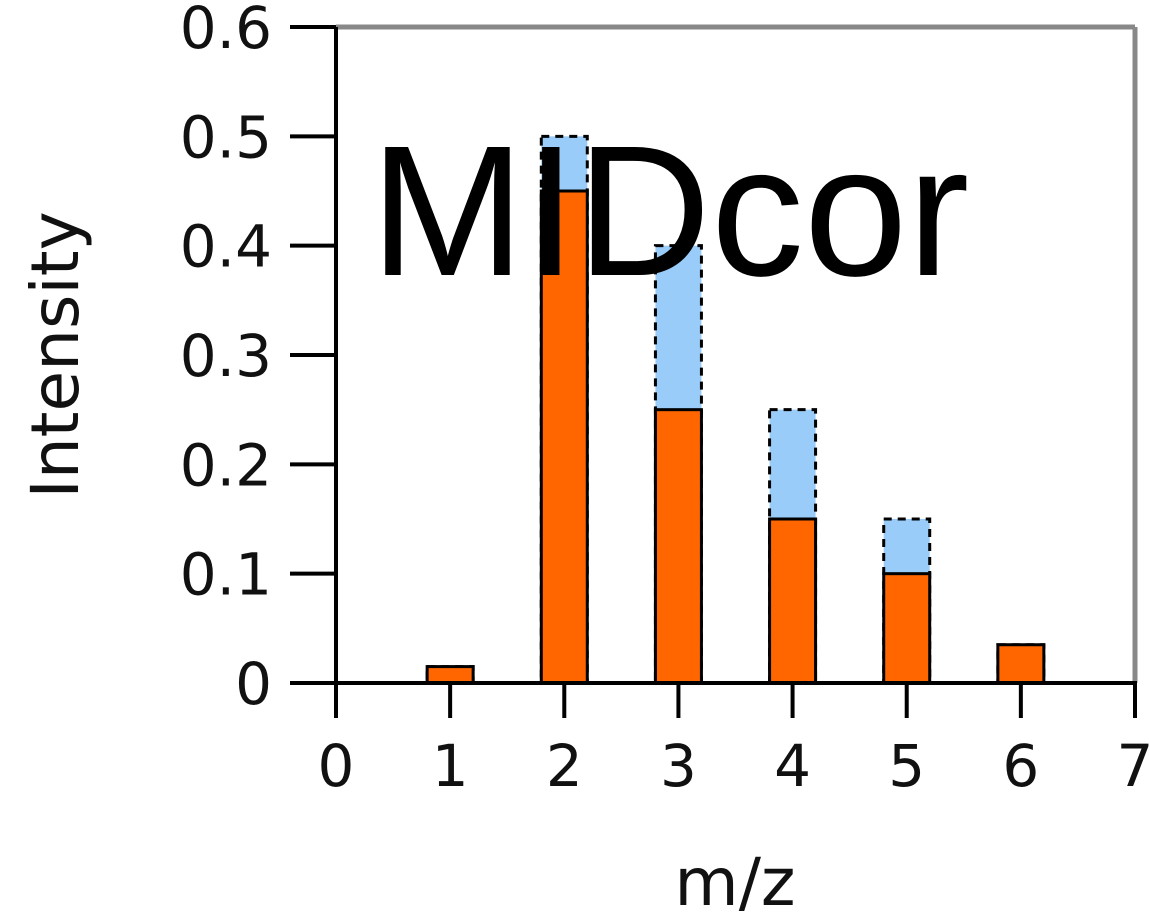  Describe the element at coordinates (678, 766) in the screenshot. I see `x-tick-label: 3` at that location.